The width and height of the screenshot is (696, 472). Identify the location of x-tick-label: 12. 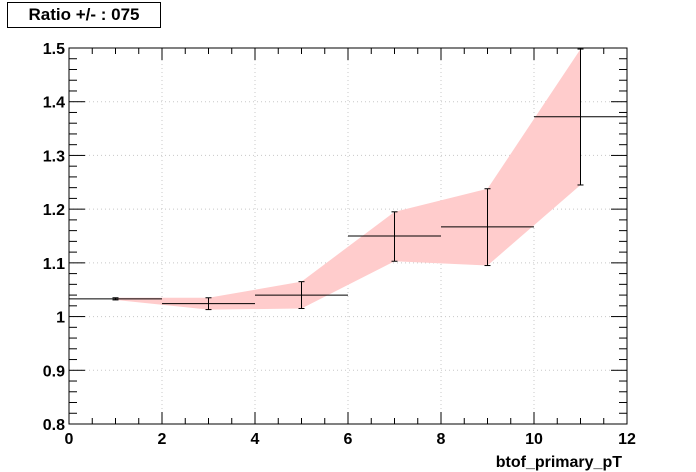
(627, 439).